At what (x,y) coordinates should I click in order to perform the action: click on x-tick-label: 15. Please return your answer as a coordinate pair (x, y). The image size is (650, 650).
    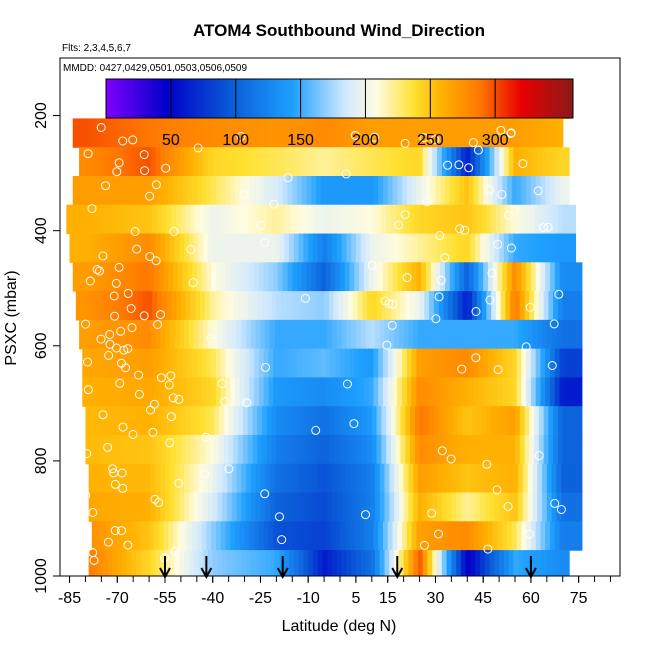
    Looking at the image, I should click on (388, 598).